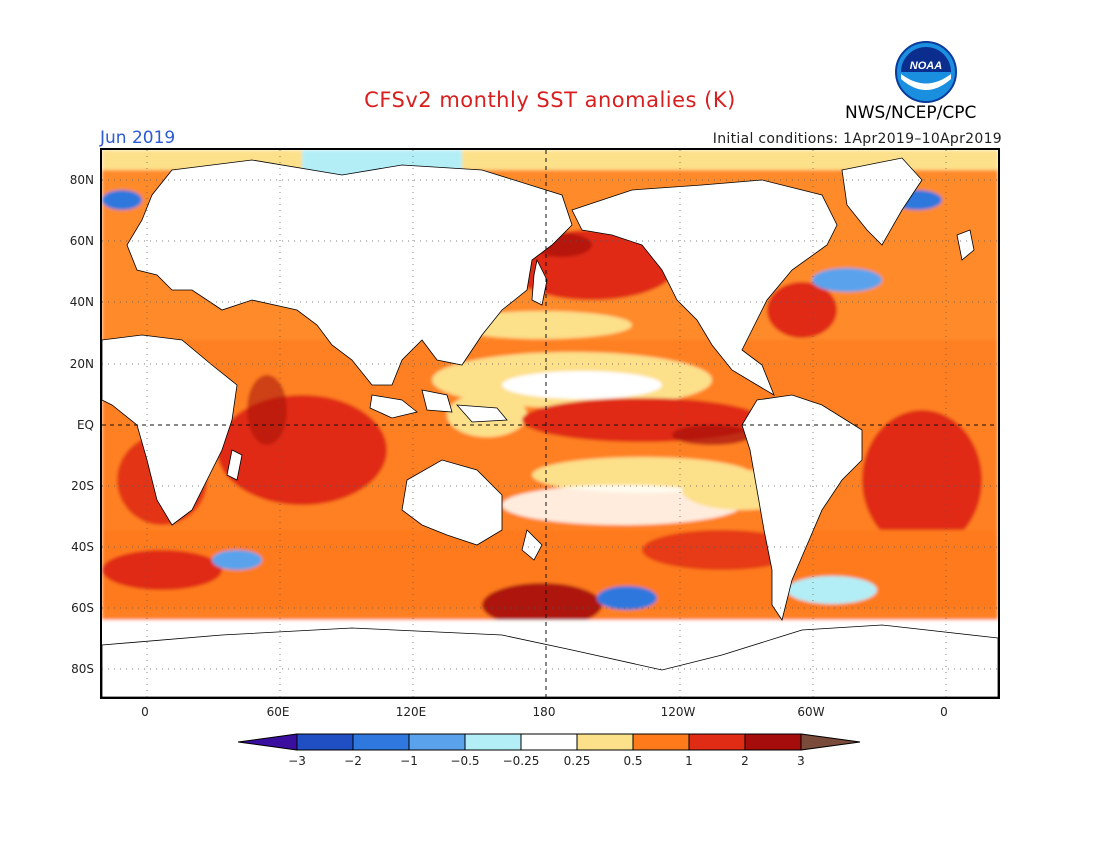  Describe the element at coordinates (297, 761) in the screenshot. I see `colorbar-label: −3` at that location.